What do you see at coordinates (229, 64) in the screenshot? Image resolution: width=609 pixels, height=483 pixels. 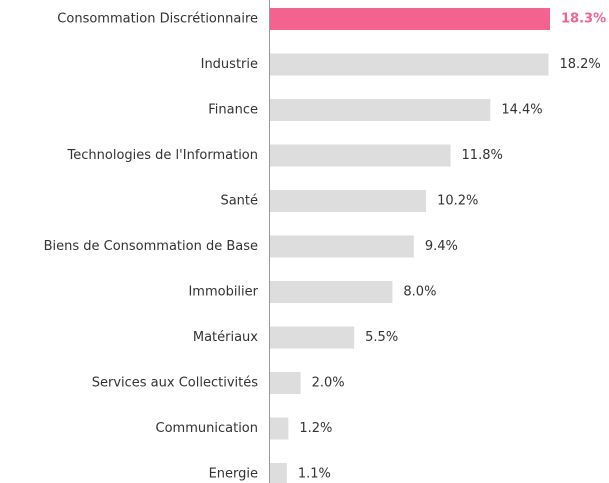 I see `category-label: Industrie` at bounding box center [229, 64].